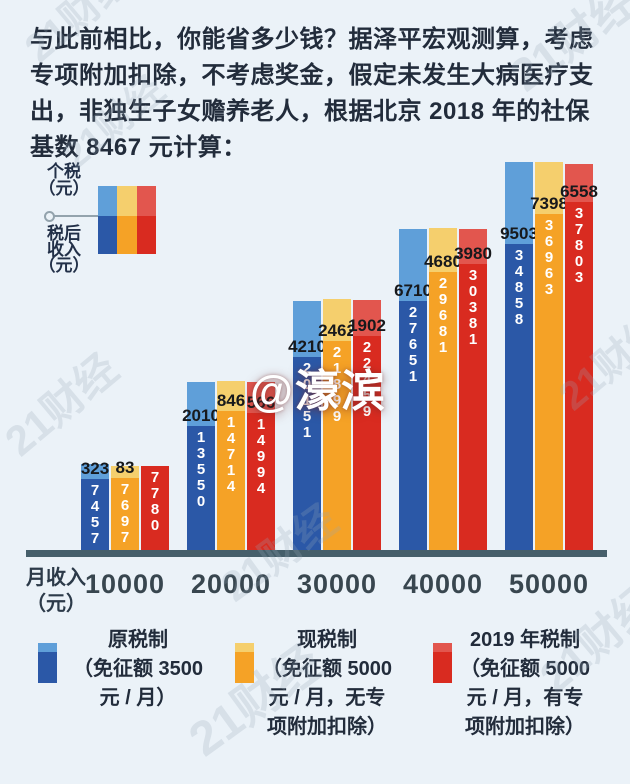 This screenshot has width=630, height=784. What do you see at coordinates (473, 307) in the screenshot?
I see `net-income-label: 30381` at bounding box center [473, 307].